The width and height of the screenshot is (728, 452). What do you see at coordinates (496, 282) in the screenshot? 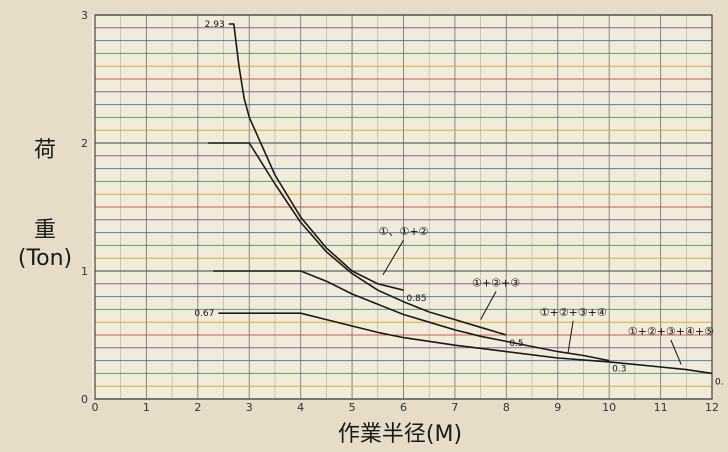
I see `series-label: ①+②+③` at bounding box center [496, 282].